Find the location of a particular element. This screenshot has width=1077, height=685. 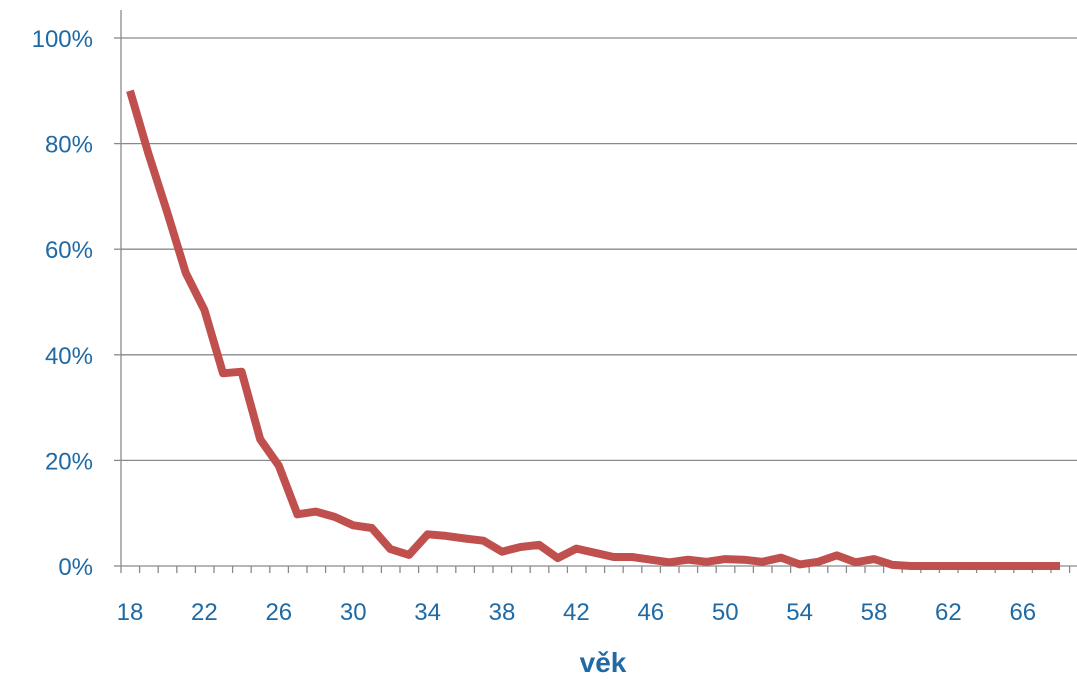

y-tick-label: 100% is located at coordinates (62, 39).